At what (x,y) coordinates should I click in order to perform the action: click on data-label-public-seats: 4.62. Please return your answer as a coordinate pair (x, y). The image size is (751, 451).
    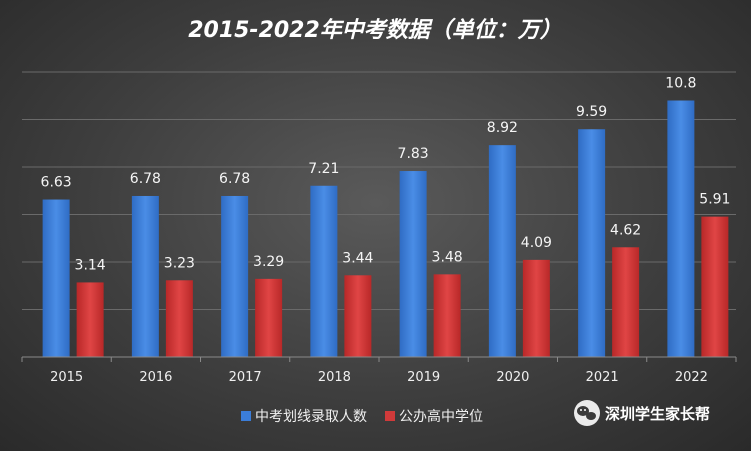
    Looking at the image, I should click on (625, 230).